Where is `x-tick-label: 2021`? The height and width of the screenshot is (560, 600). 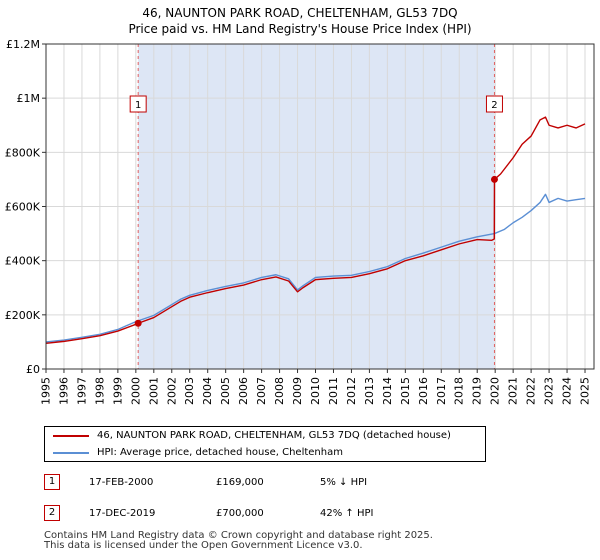
x-tick-label: 2021 is located at coordinates (513, 391).